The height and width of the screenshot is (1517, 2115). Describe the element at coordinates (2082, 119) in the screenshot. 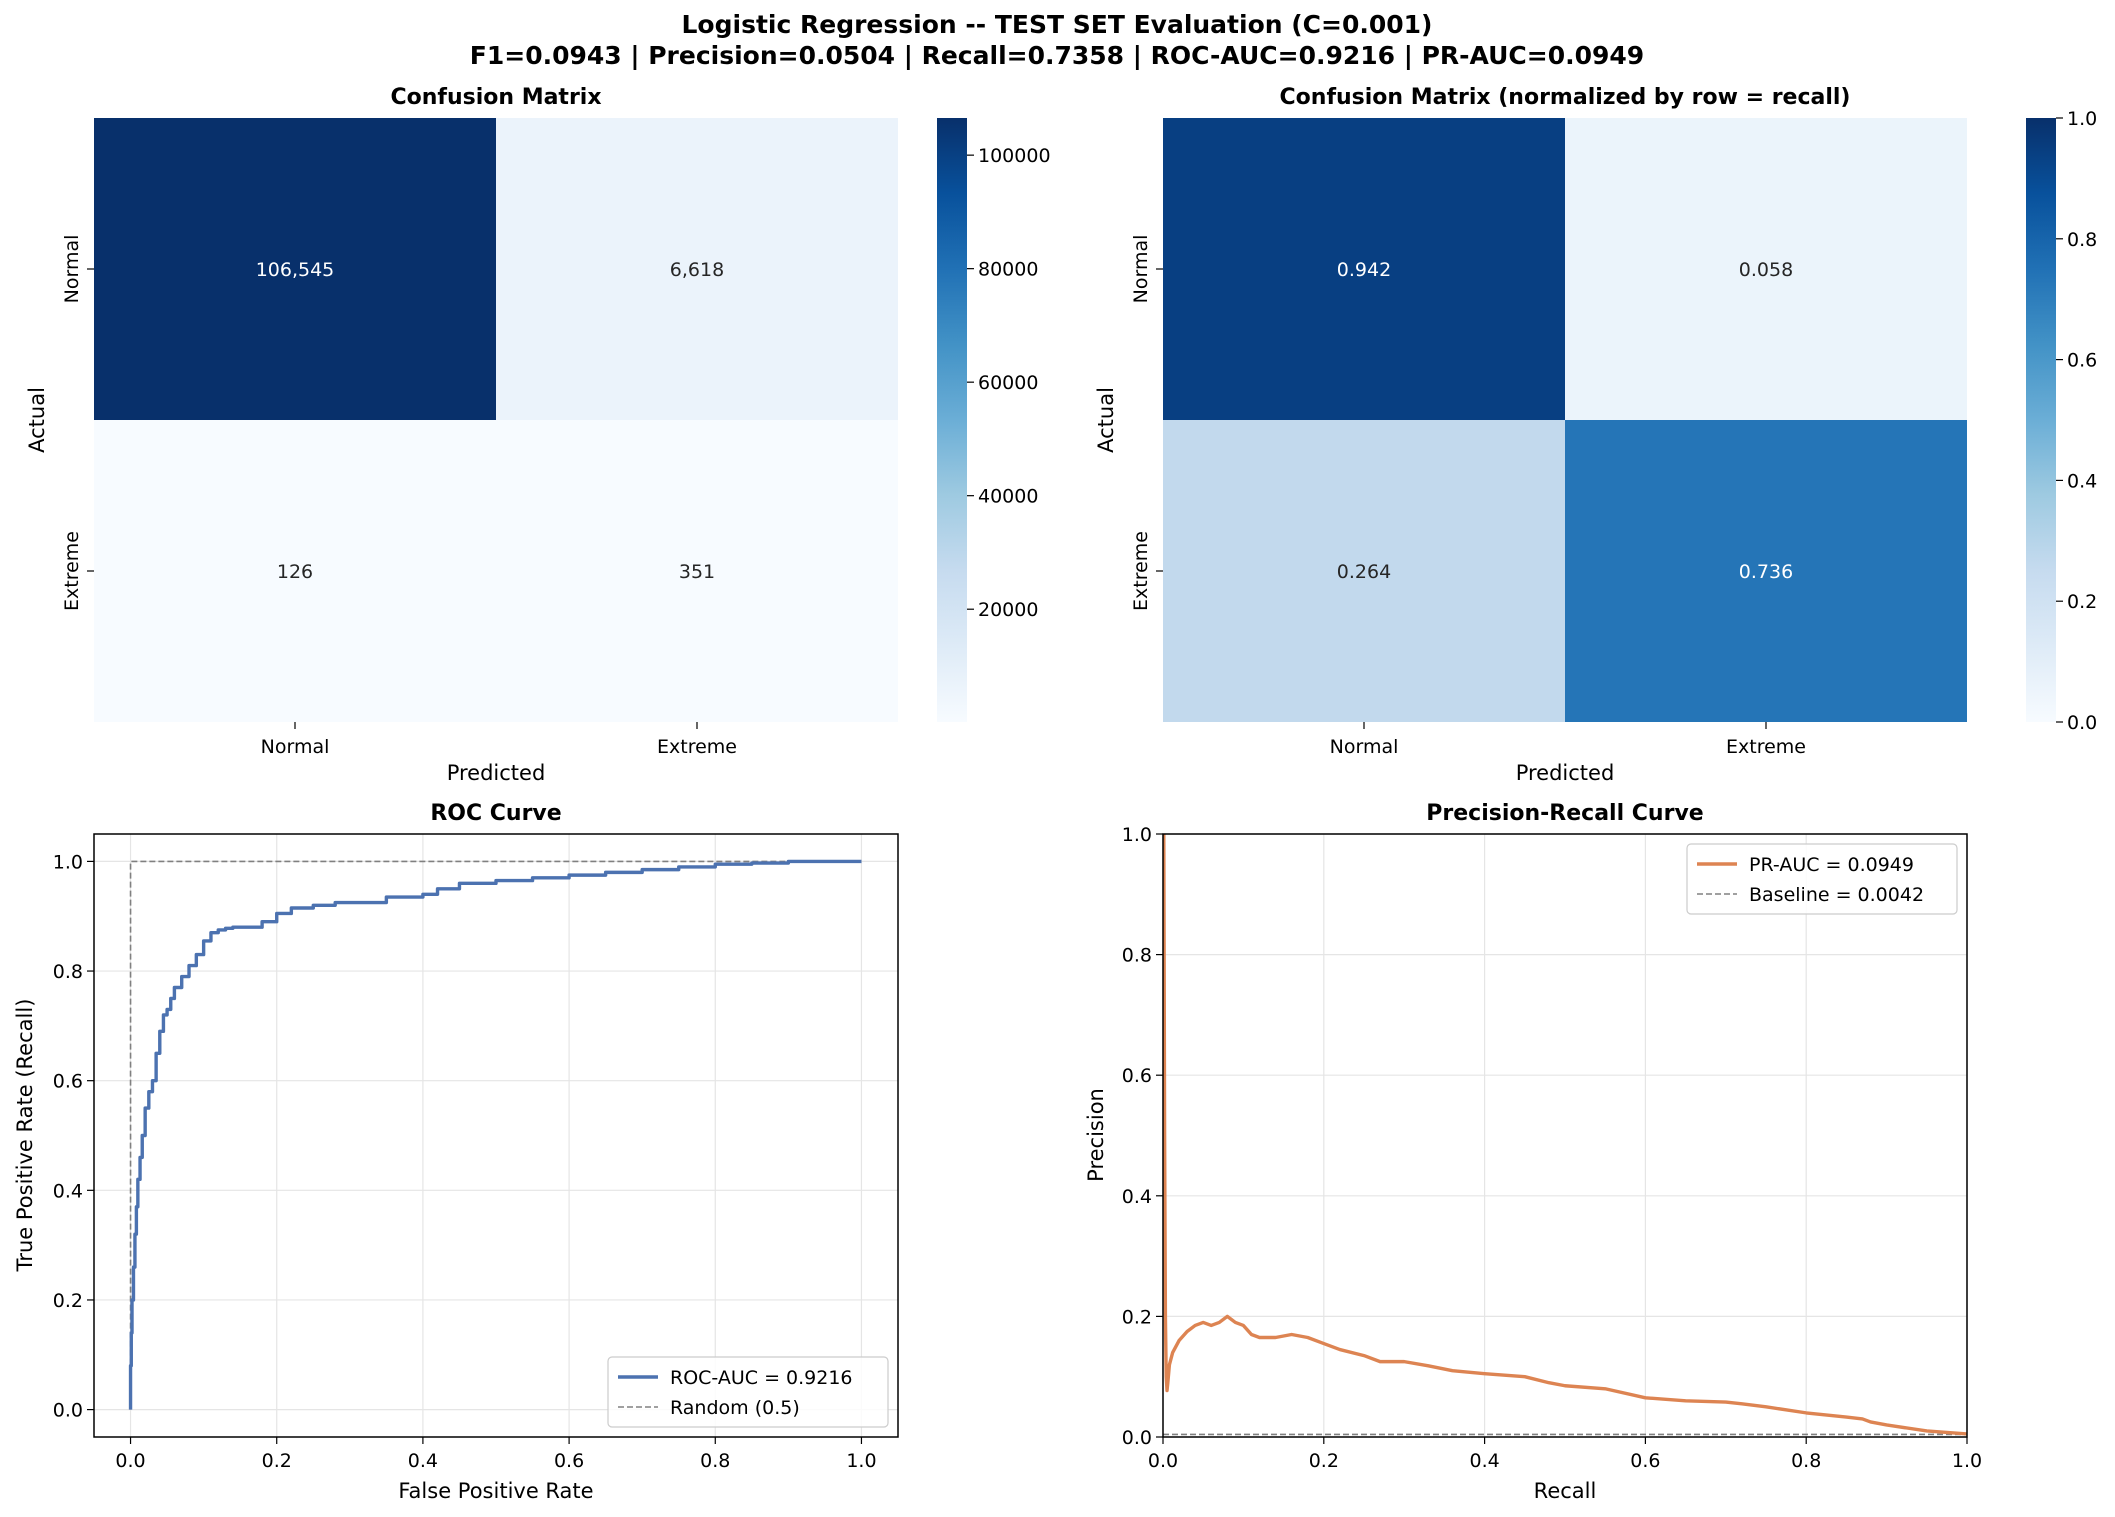

I see `cmn-cbar-tick-label: 1.0` at that location.